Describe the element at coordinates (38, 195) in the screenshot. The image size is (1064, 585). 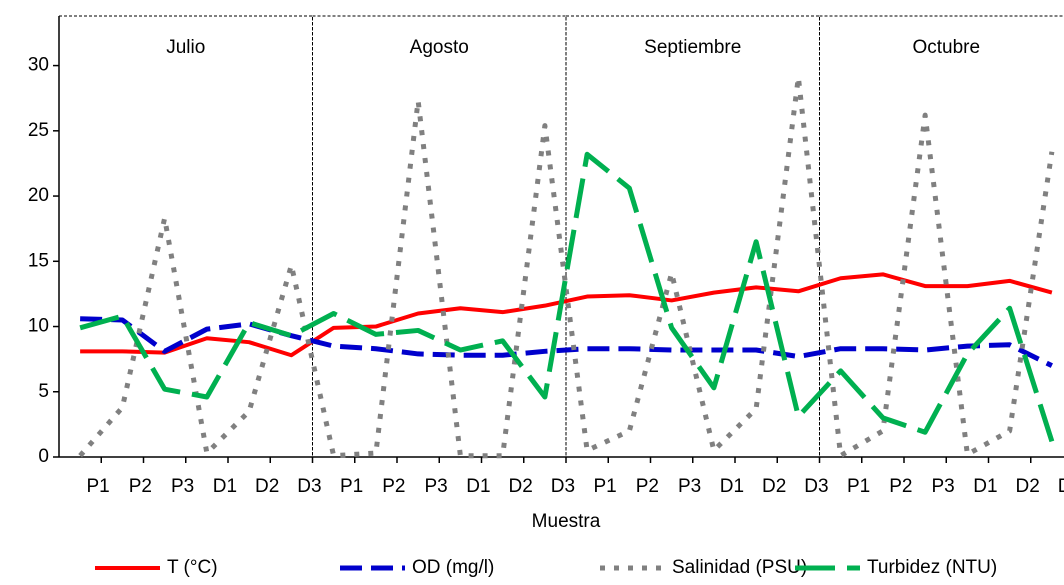
I see `y-tick-label: 20` at that location.